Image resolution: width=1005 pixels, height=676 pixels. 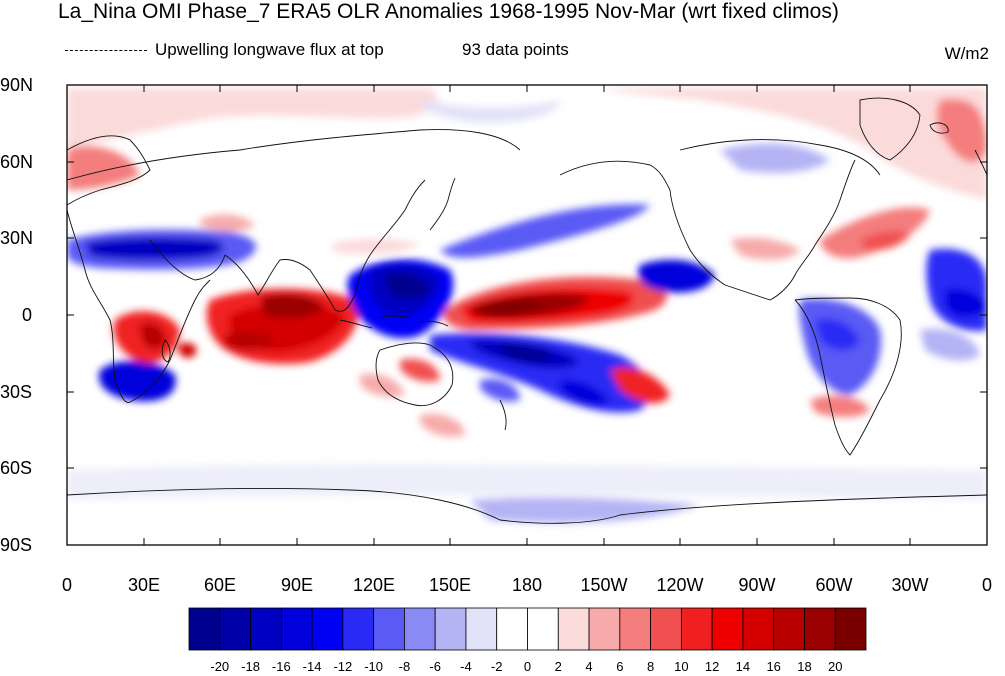 I want to click on colorbar-label: 14, so click(x=743, y=666).